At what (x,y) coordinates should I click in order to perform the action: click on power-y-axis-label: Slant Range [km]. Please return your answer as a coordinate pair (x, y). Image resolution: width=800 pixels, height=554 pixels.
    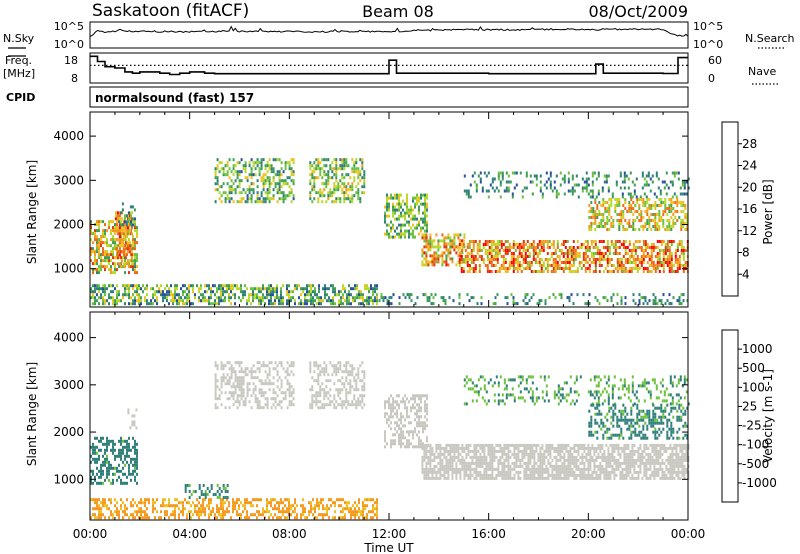
    Looking at the image, I should click on (32, 212).